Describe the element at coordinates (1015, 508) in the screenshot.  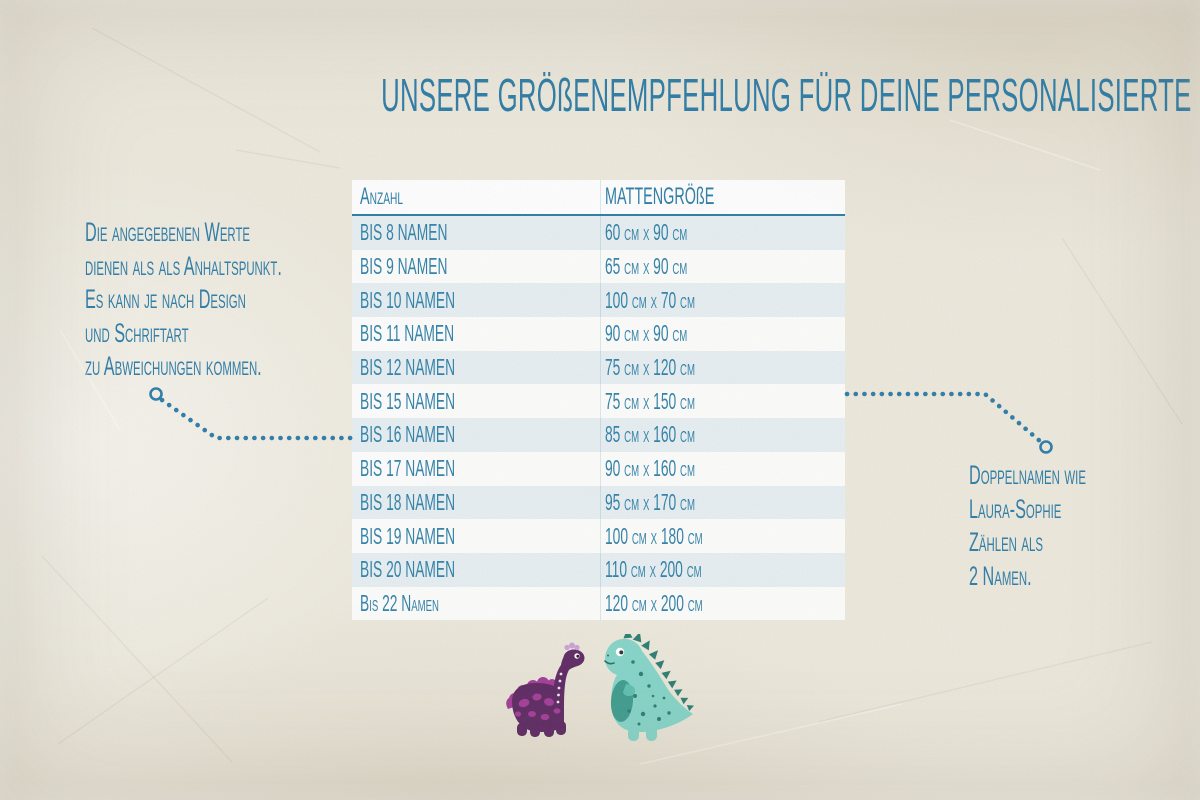
I see `right-note-line: Laura-Sophie` at that location.